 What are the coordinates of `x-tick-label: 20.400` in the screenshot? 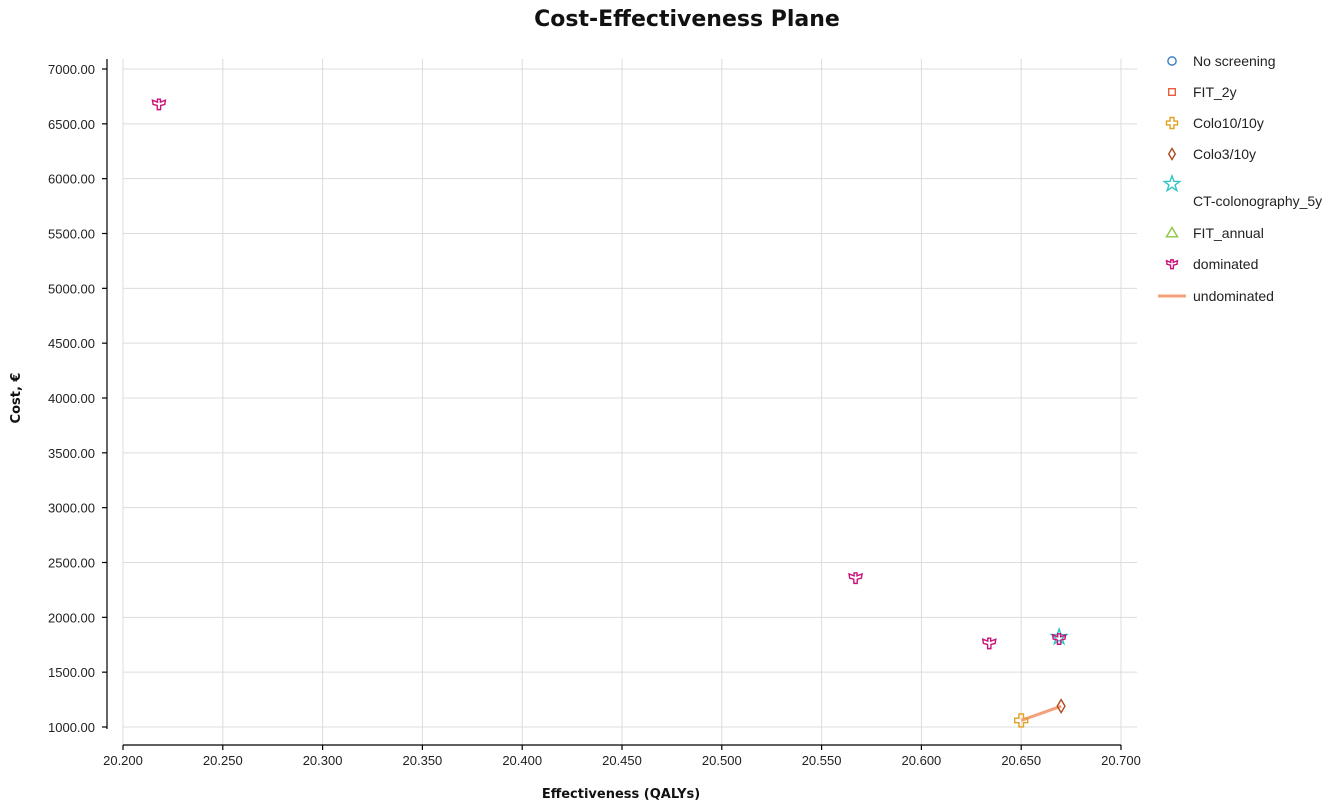 It's located at (522, 760).